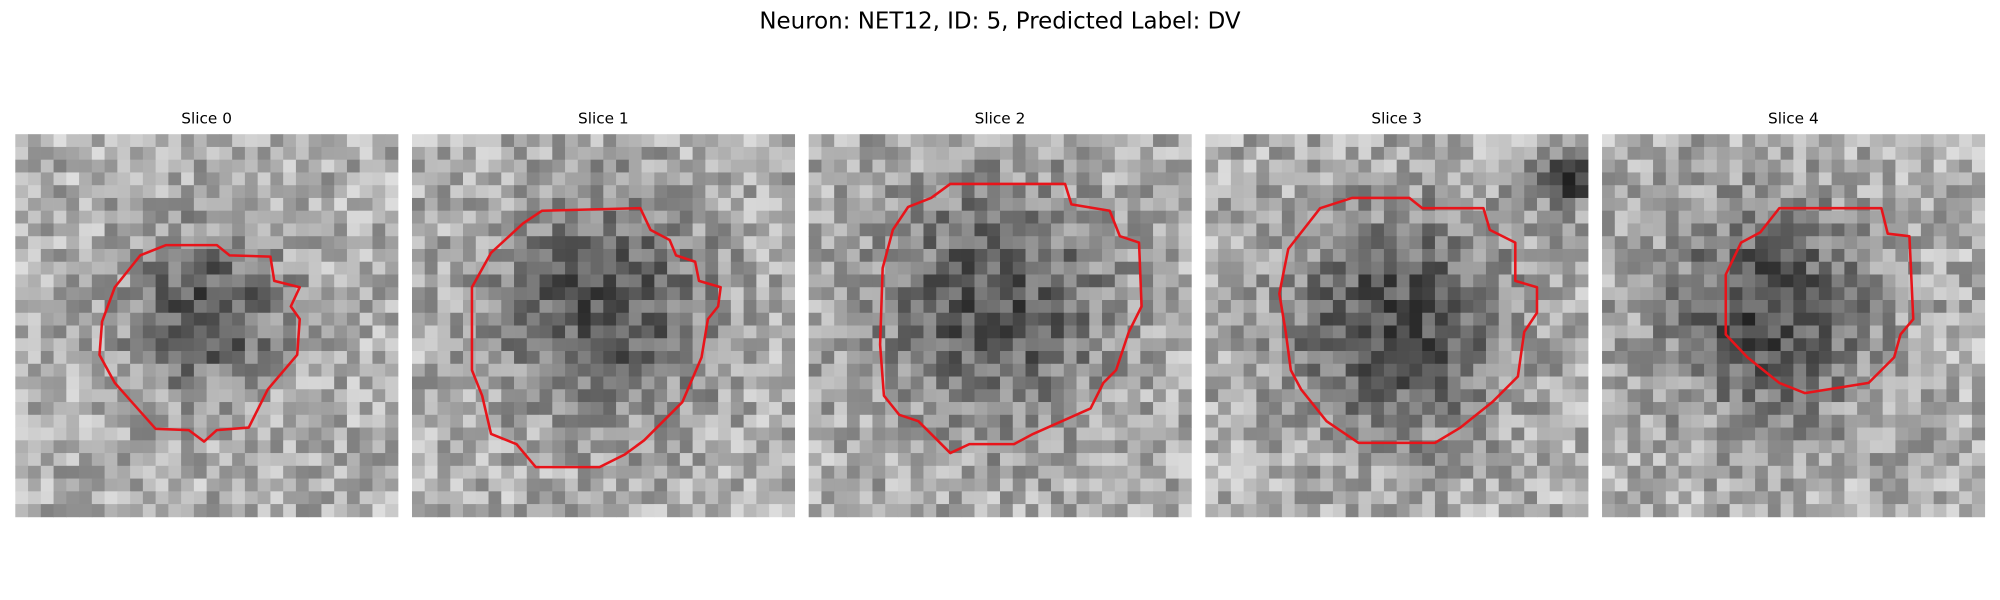 The width and height of the screenshot is (2000, 600). Describe the element at coordinates (1396, 118) in the screenshot. I see `panel-title: Slice 3` at that location.